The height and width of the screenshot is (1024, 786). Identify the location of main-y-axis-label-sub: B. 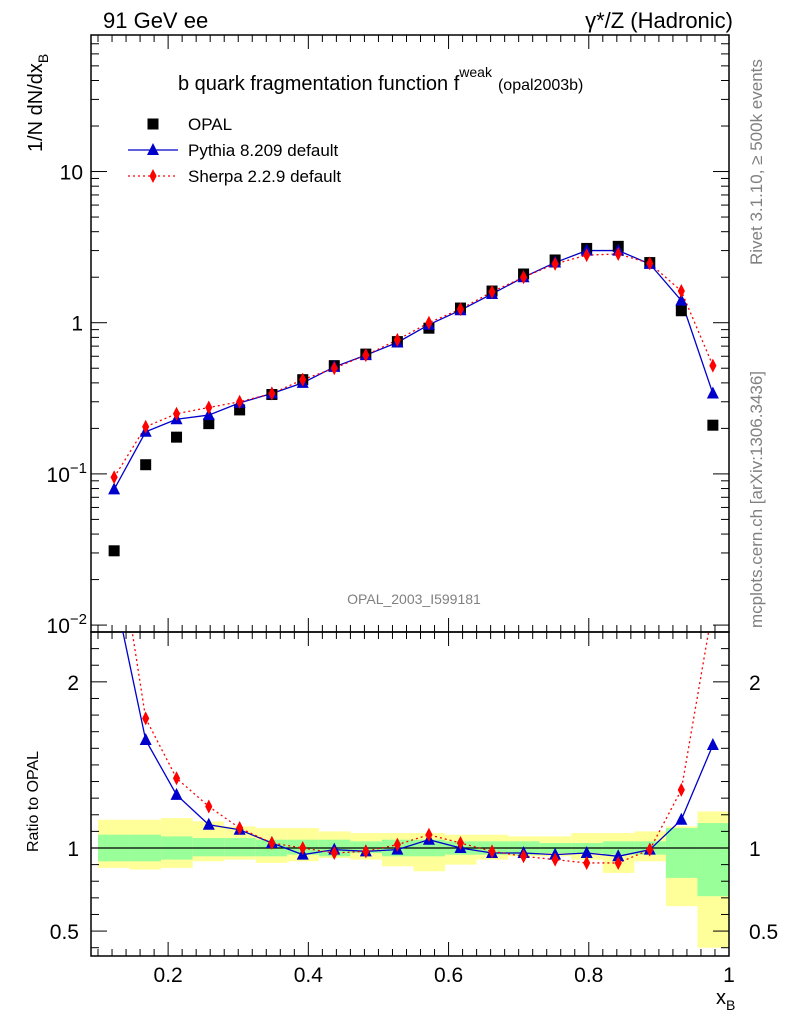
(43, 58).